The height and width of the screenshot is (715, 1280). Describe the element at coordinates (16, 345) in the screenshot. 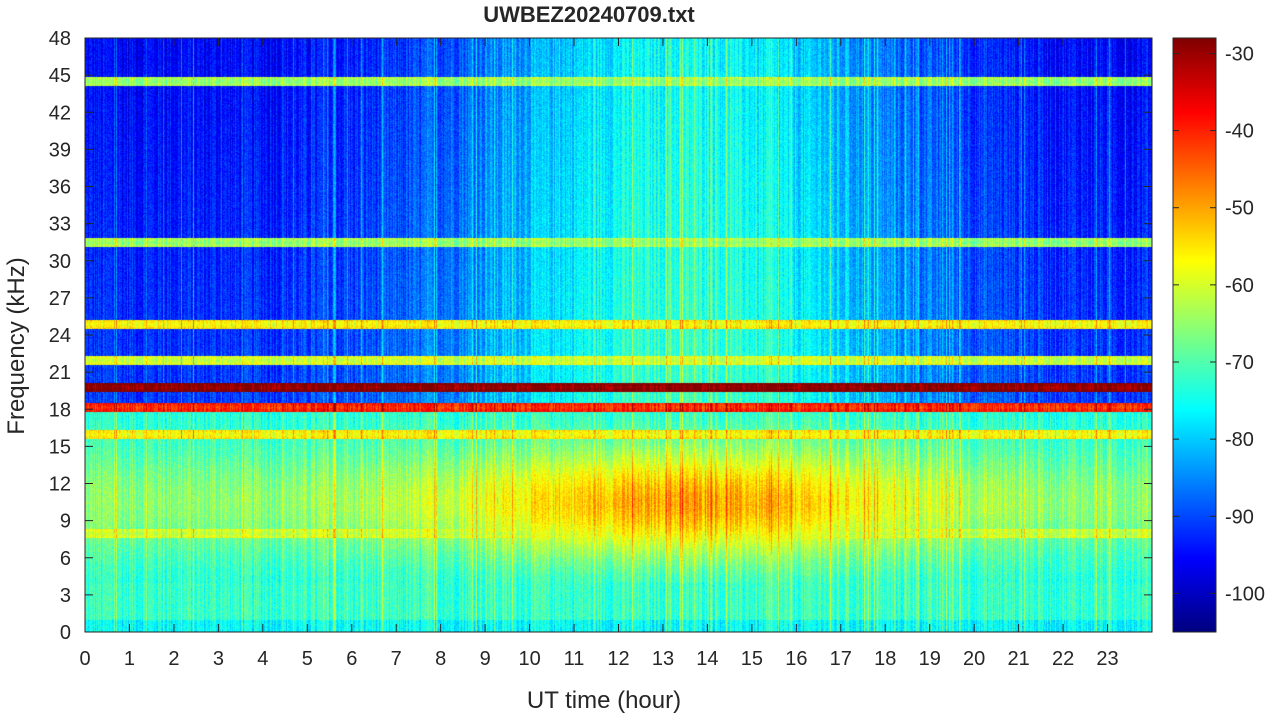

I see `y-axis-label: Frequency (kHz)` at that location.